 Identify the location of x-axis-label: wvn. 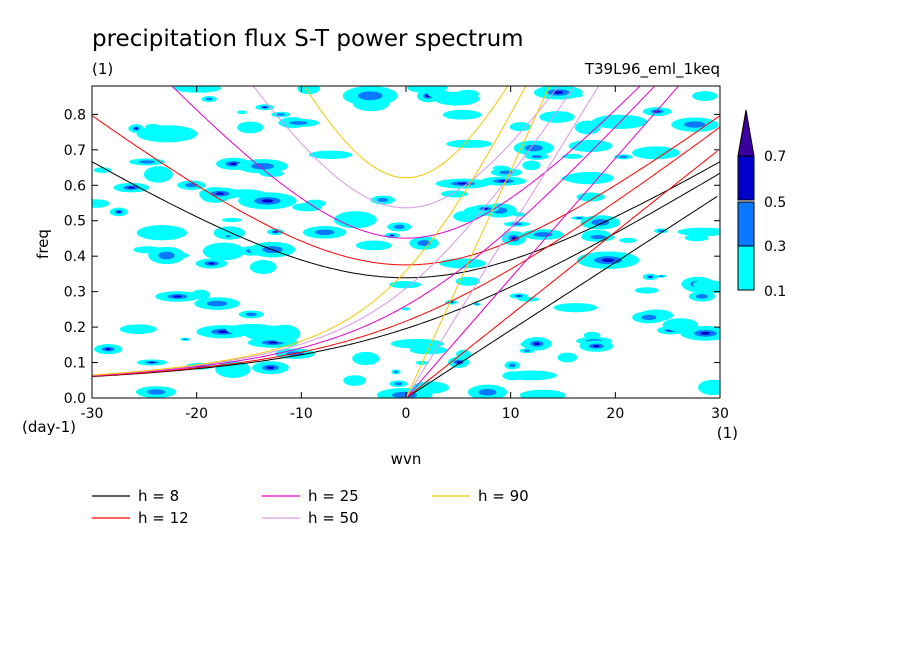
(406, 459).